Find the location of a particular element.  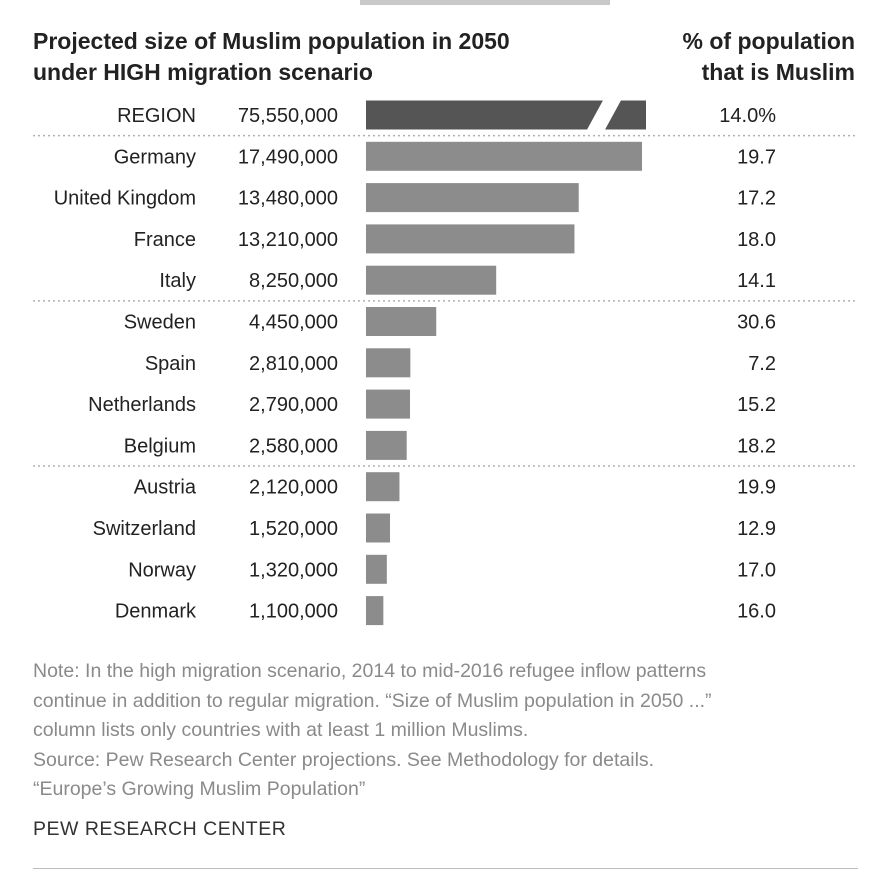

pct-label: 18.0 is located at coordinates (756, 240).